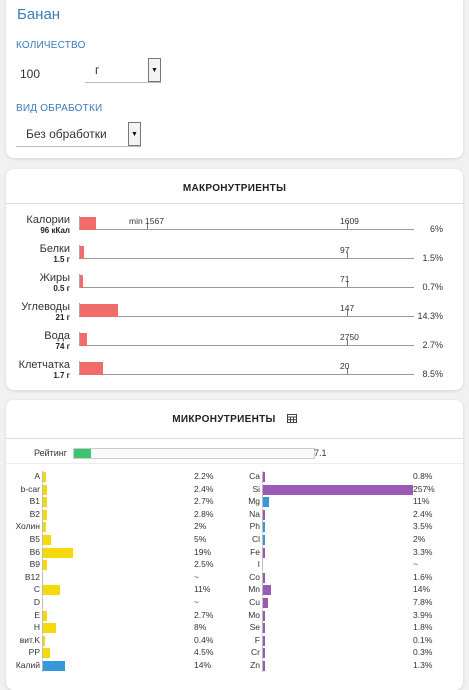 The image size is (469, 690). I want to click on micro-name: b-car, so click(30, 488).